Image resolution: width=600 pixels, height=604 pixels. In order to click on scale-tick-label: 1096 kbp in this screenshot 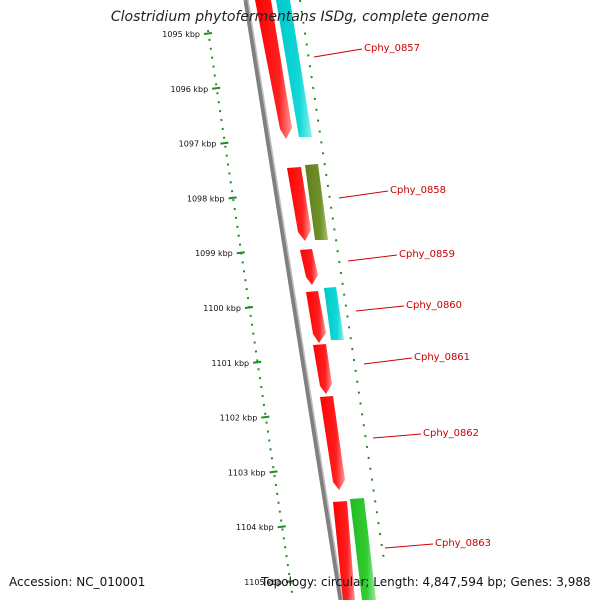, I will do `click(189, 89)`.